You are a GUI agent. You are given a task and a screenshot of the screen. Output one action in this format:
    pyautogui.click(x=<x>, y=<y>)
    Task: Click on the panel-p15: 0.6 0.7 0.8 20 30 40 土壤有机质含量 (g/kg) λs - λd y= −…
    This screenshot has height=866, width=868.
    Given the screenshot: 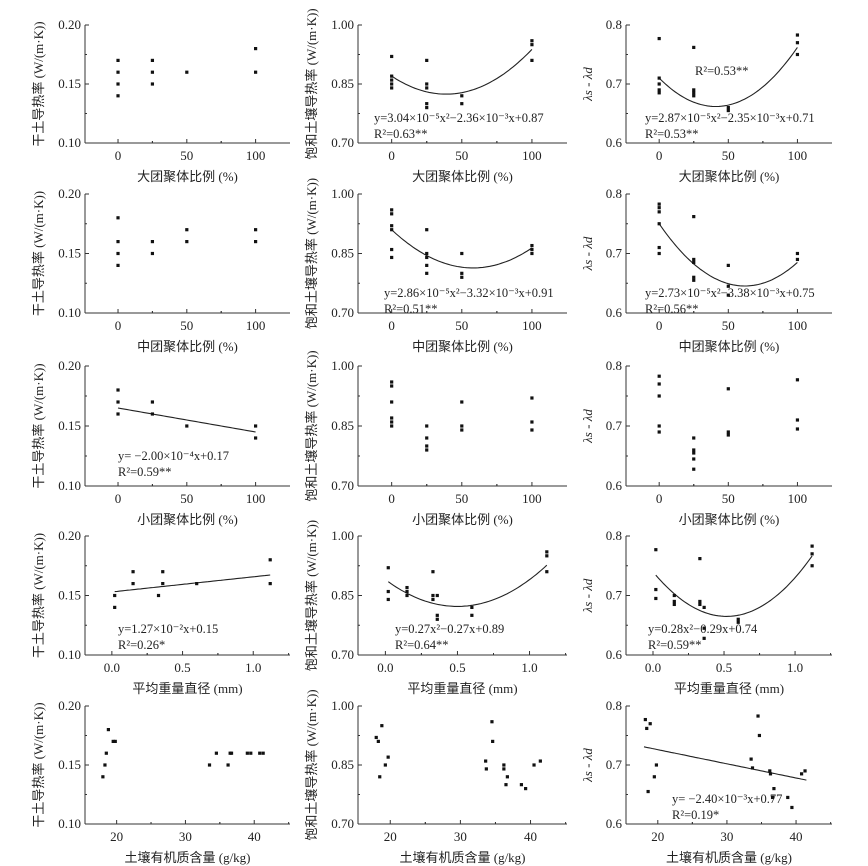 What is the action you would take?
    pyautogui.click(x=706, y=781)
    